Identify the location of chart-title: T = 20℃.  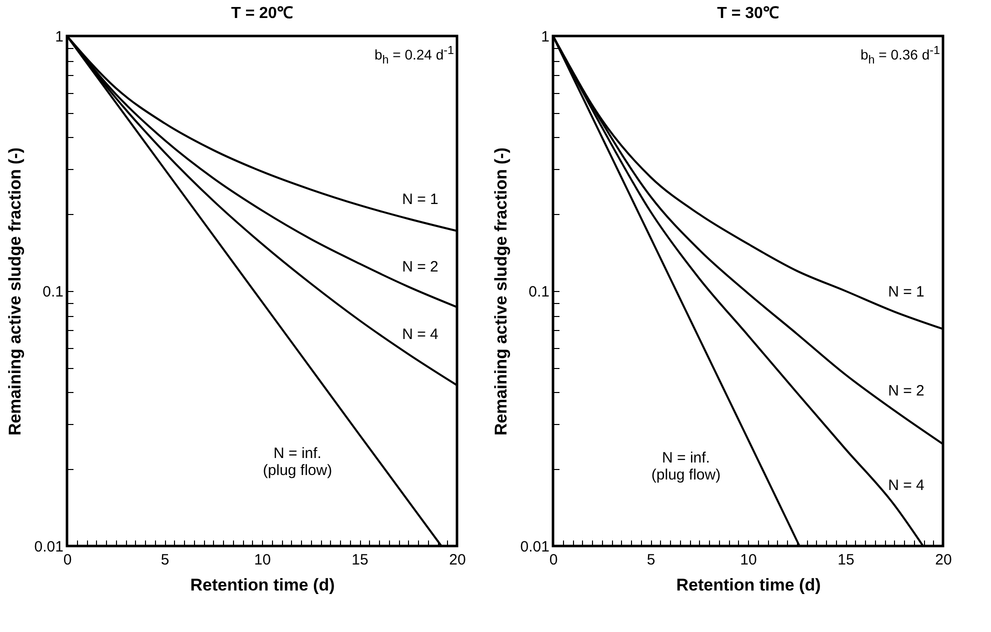
(262, 13).